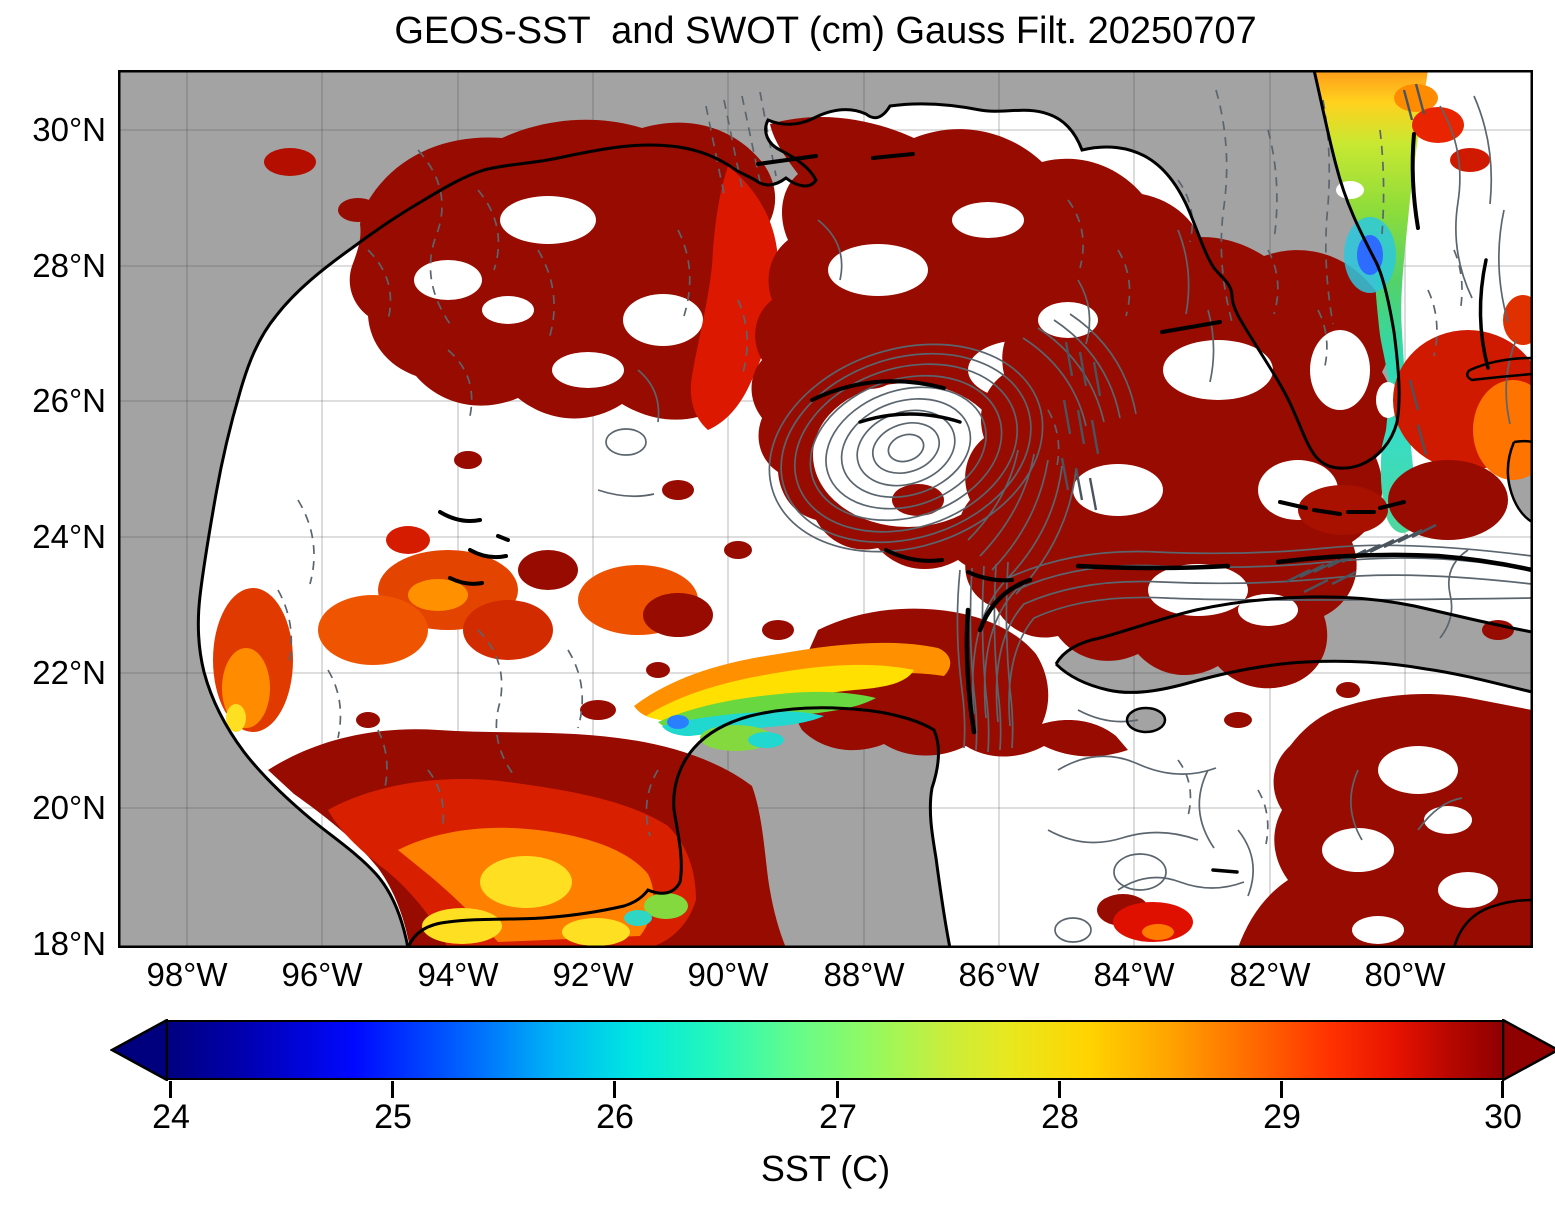 This screenshot has width=1555, height=1213. Describe the element at coordinates (139, 1050) in the screenshot. I see `colorbar-left-arrow` at that location.